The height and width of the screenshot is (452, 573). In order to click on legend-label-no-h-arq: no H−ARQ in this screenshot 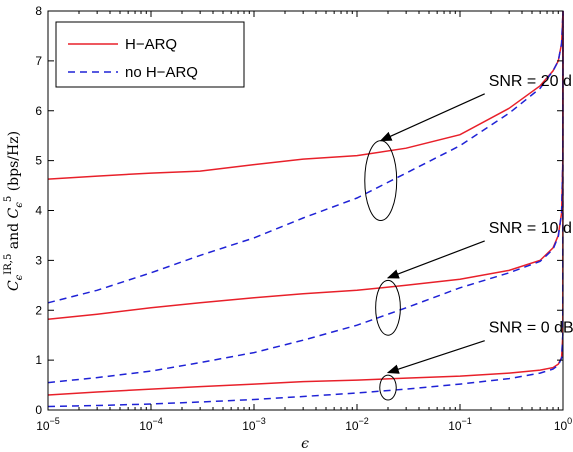, I will do `click(161, 72)`.